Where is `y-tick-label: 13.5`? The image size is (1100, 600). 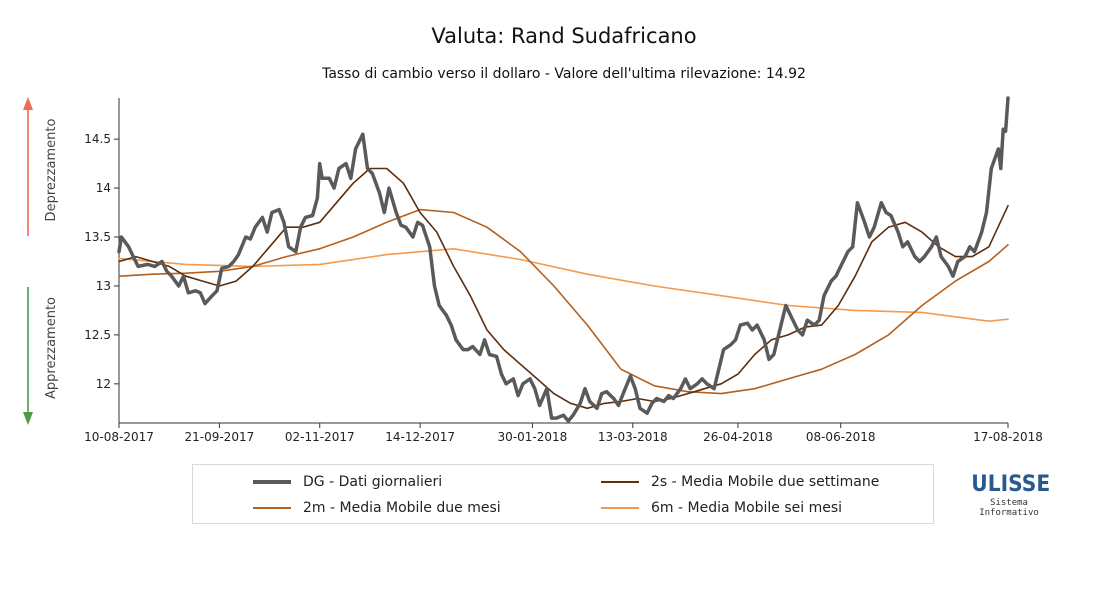 y-tick-label: 13.5 is located at coordinates (97, 237).